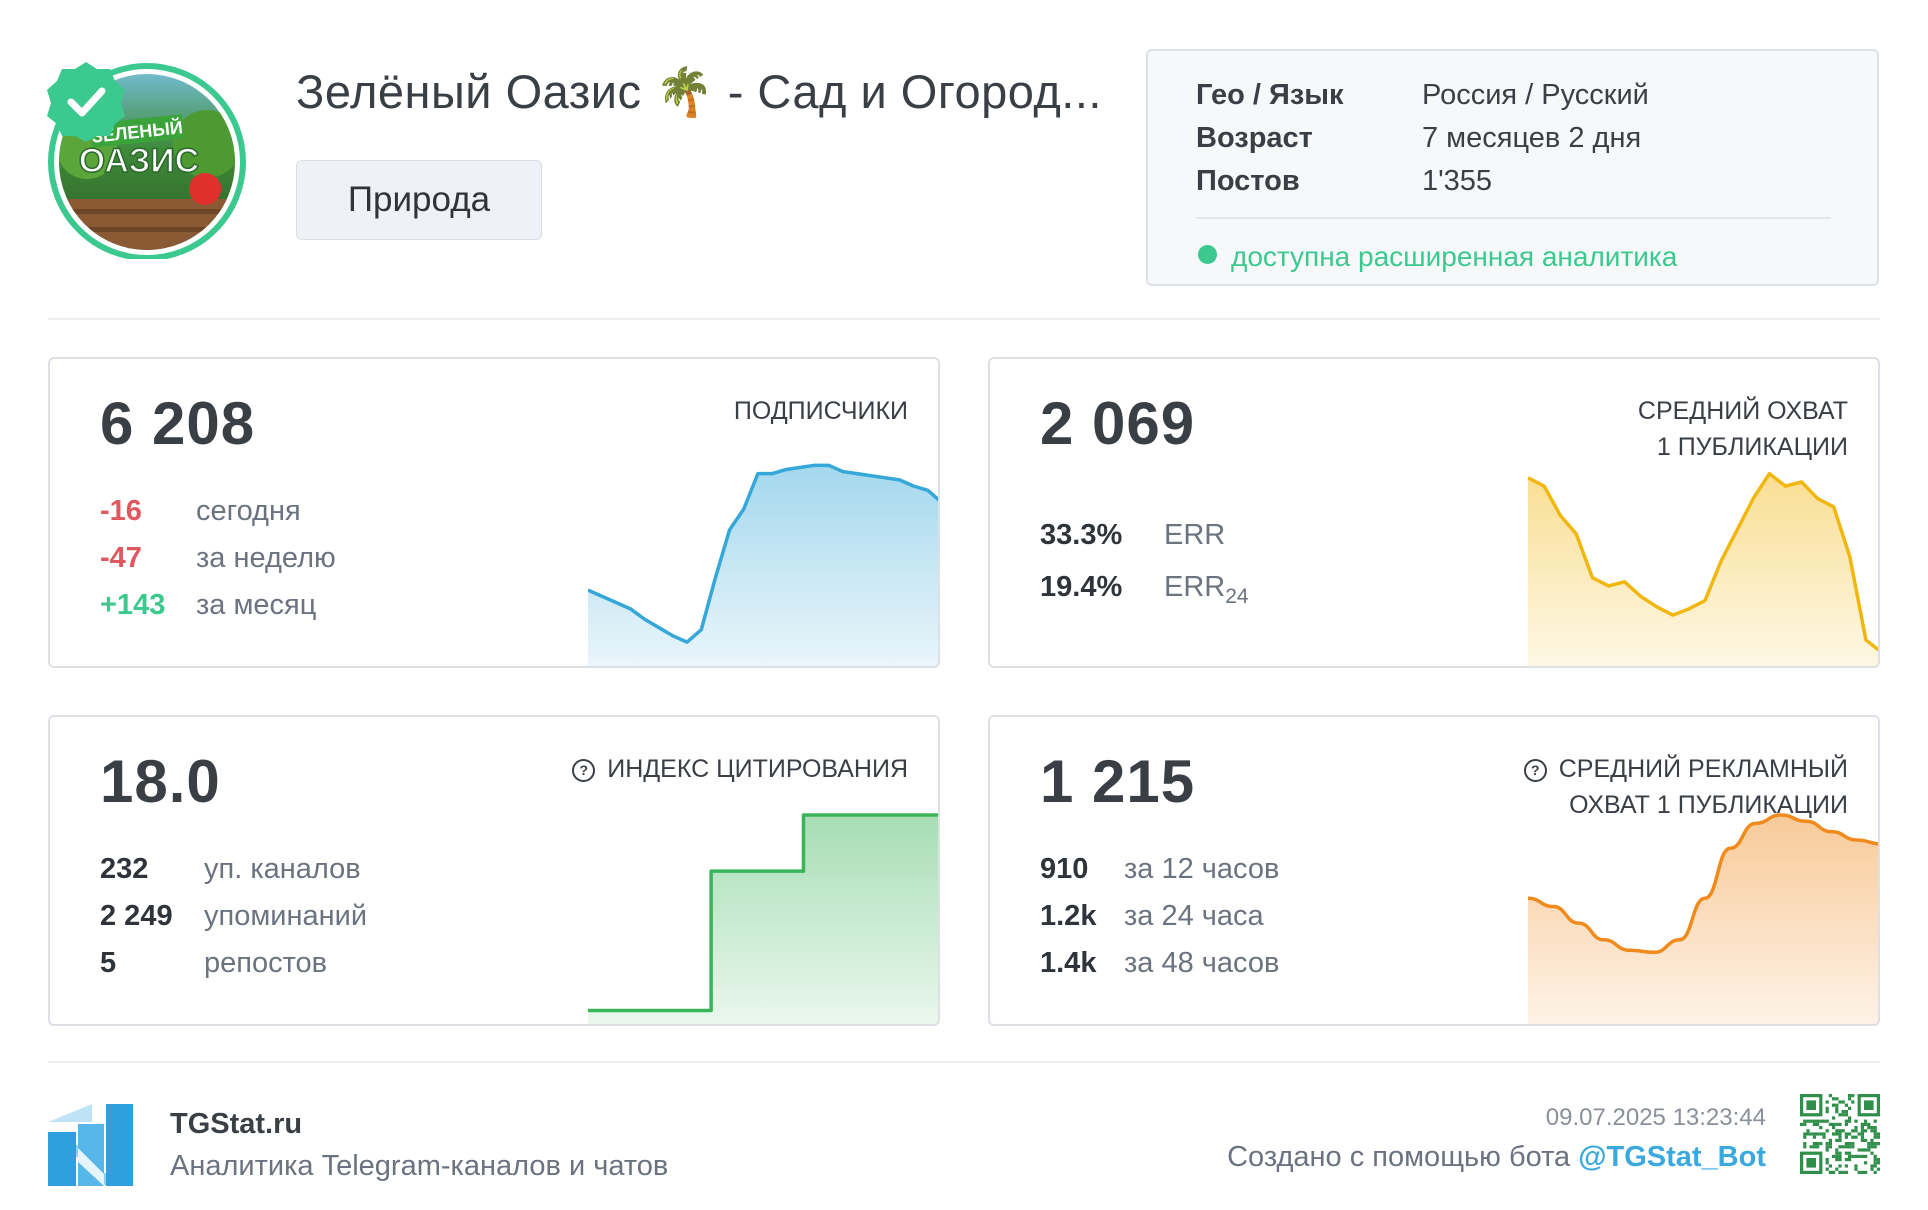 The image size is (1928, 1210). I want to click on divider-top, so click(964, 319).